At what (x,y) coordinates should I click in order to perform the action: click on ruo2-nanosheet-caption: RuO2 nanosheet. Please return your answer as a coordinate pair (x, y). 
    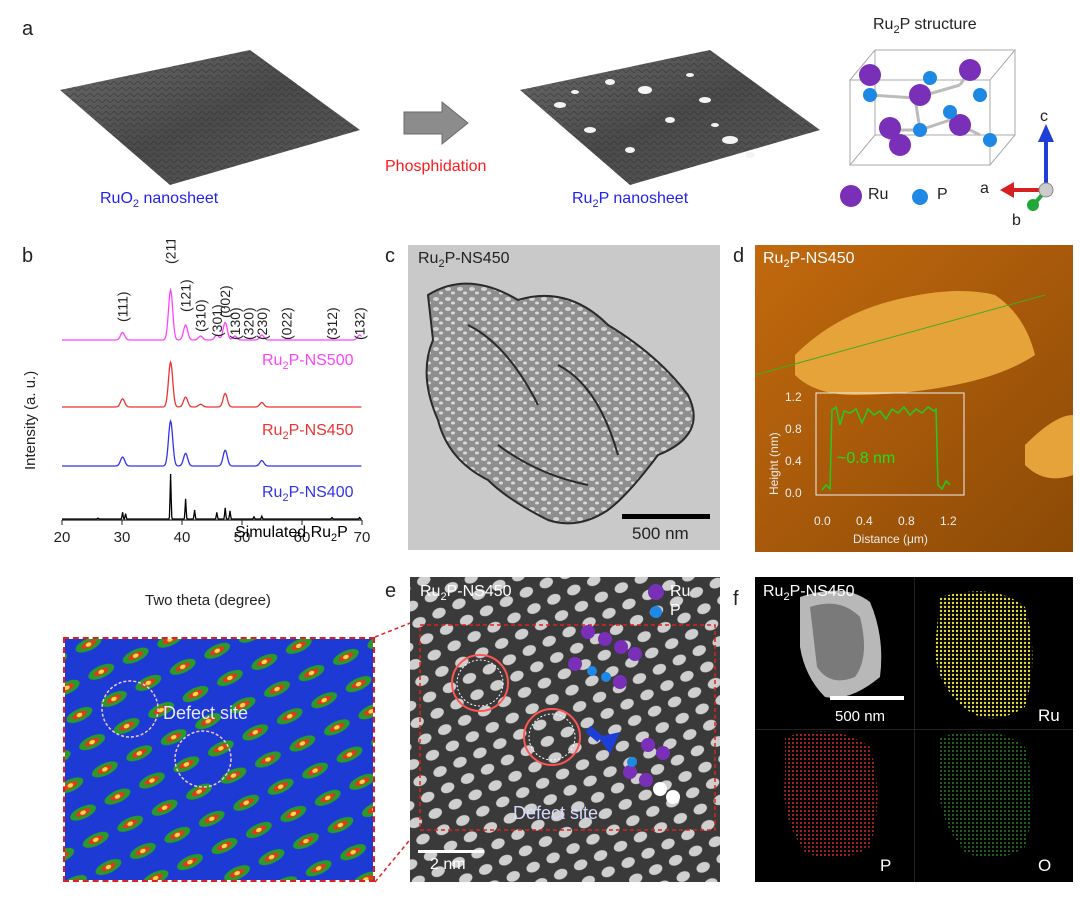
    Looking at the image, I should click on (159, 200).